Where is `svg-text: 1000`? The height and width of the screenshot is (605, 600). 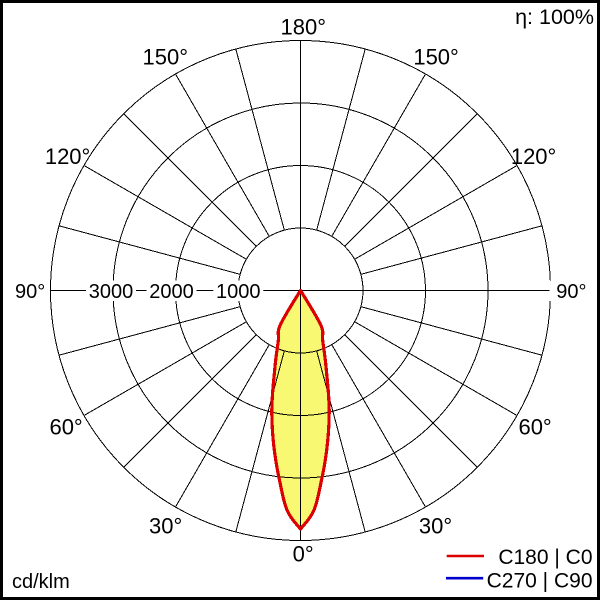
svg-text: 1000 is located at coordinates (238, 292).